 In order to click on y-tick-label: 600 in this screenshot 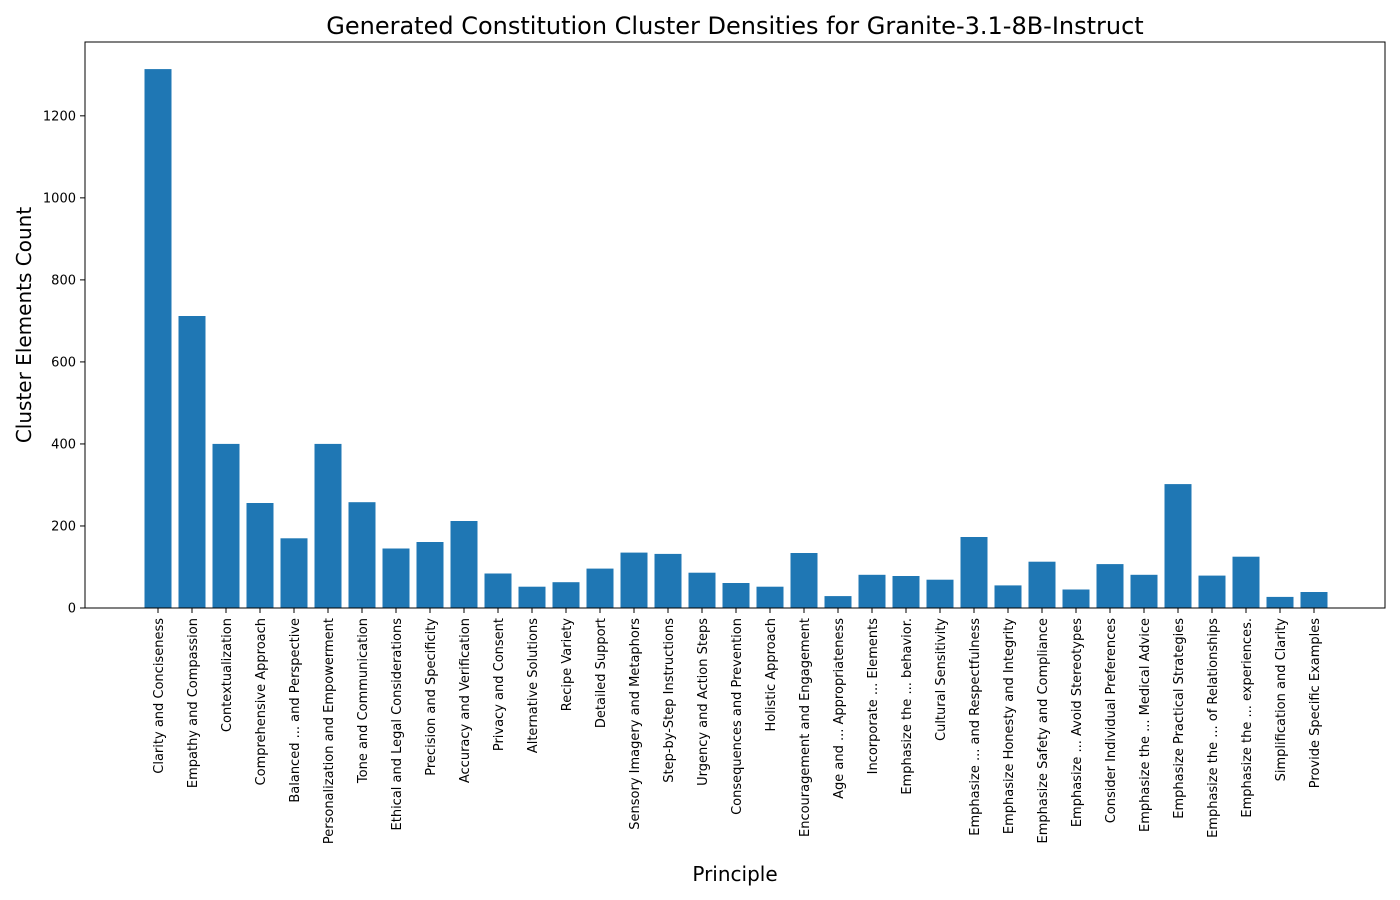, I will do `click(63, 362)`.